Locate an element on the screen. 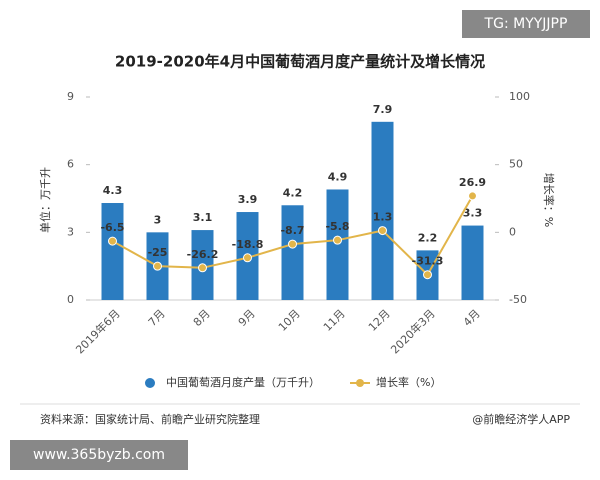  badge-text: TG: MYYJJPP is located at coordinates (526, 24).